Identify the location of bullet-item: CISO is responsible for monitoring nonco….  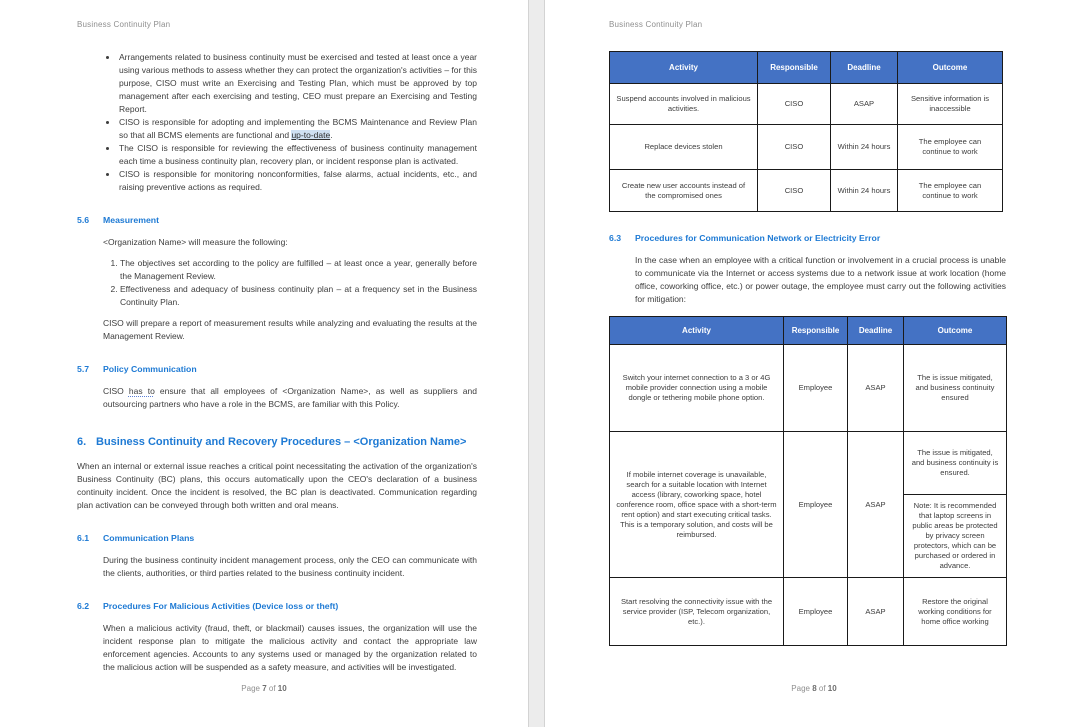
(297, 181).